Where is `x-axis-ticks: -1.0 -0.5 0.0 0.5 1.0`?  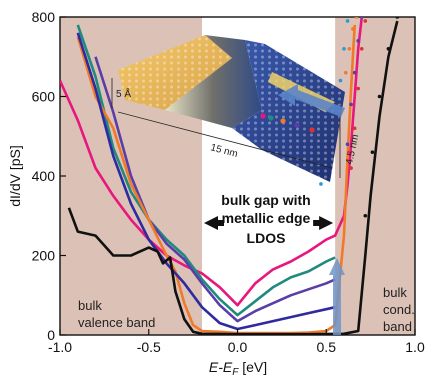 x-axis-ticks: -1.0 -0.5 0.0 0.5 1.0 is located at coordinates (236, 342).